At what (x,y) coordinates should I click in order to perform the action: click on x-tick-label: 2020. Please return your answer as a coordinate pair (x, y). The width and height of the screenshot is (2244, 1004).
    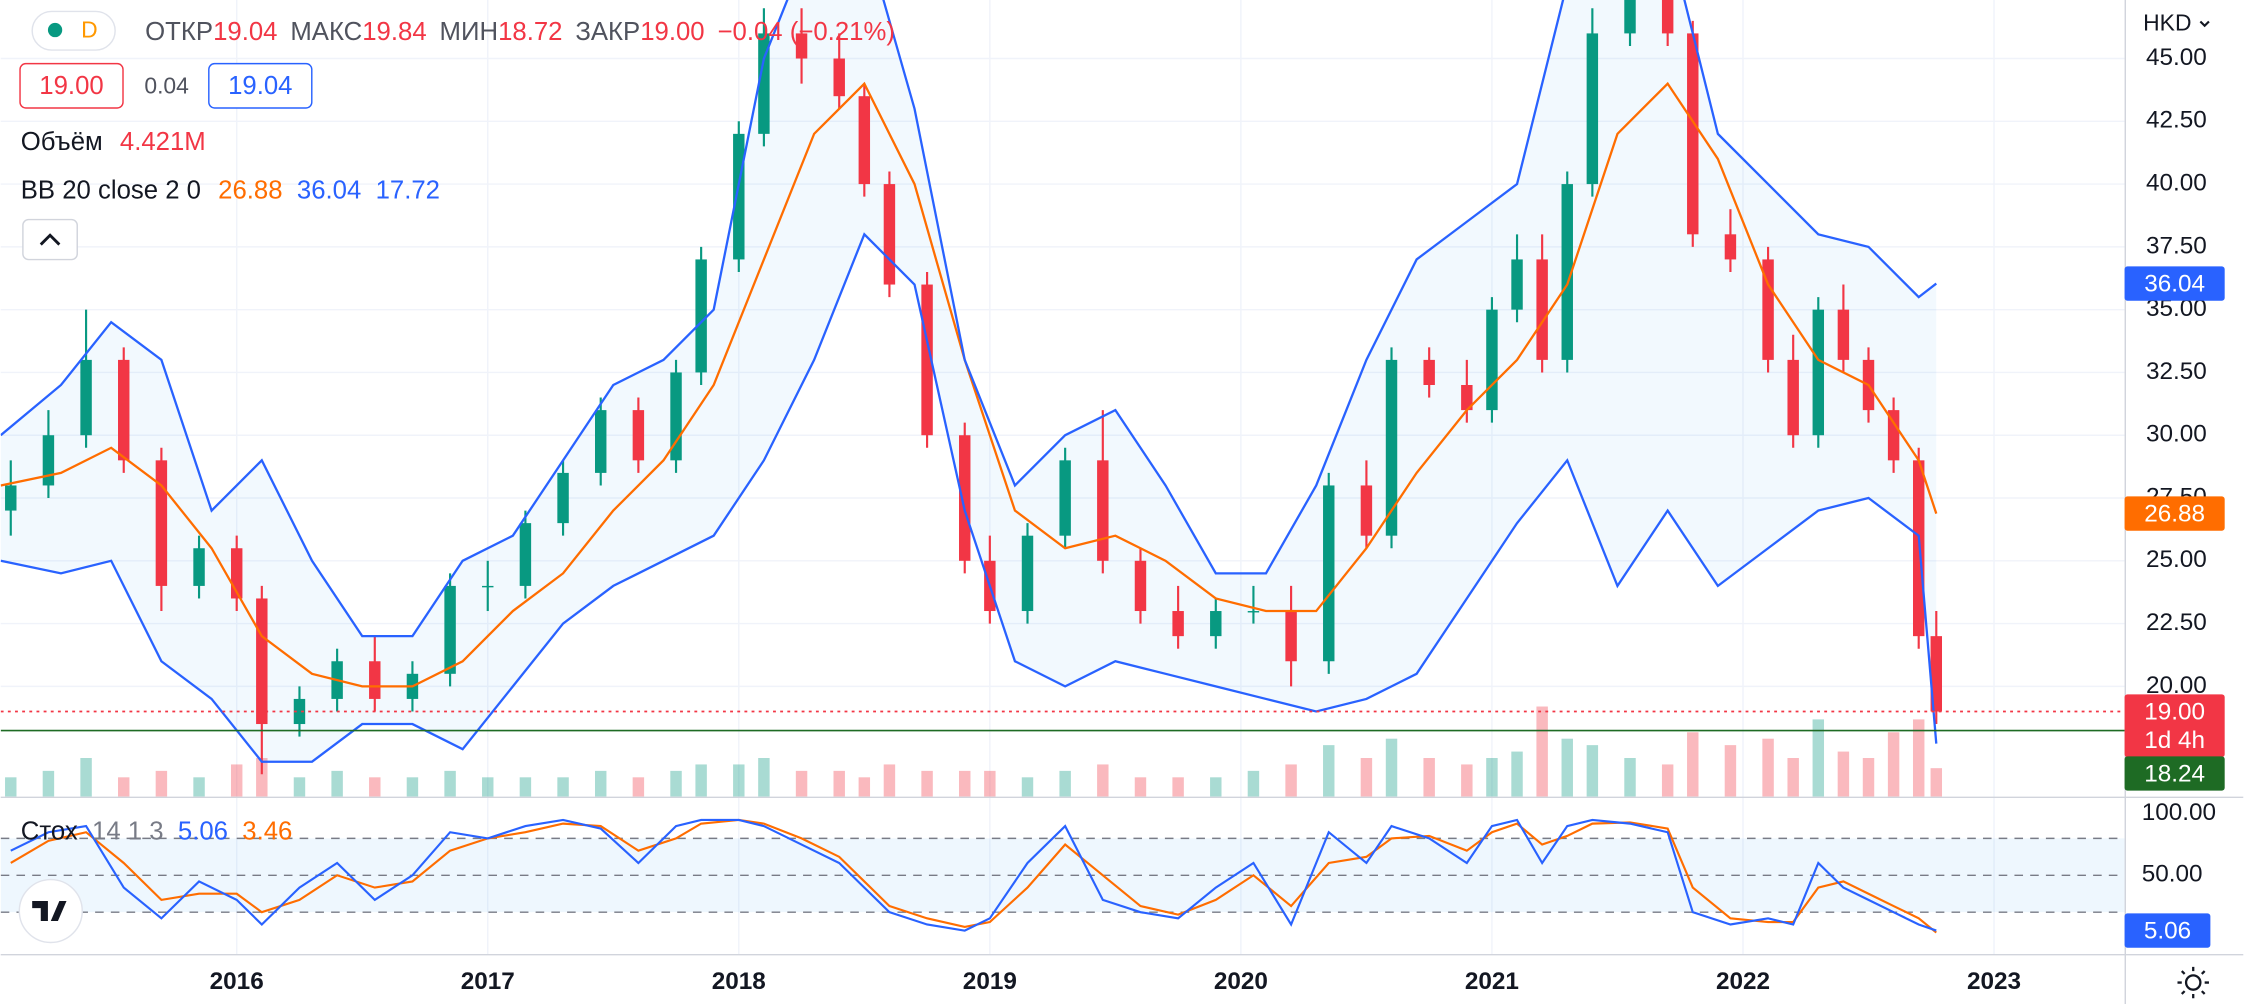
    Looking at the image, I should click on (1241, 981).